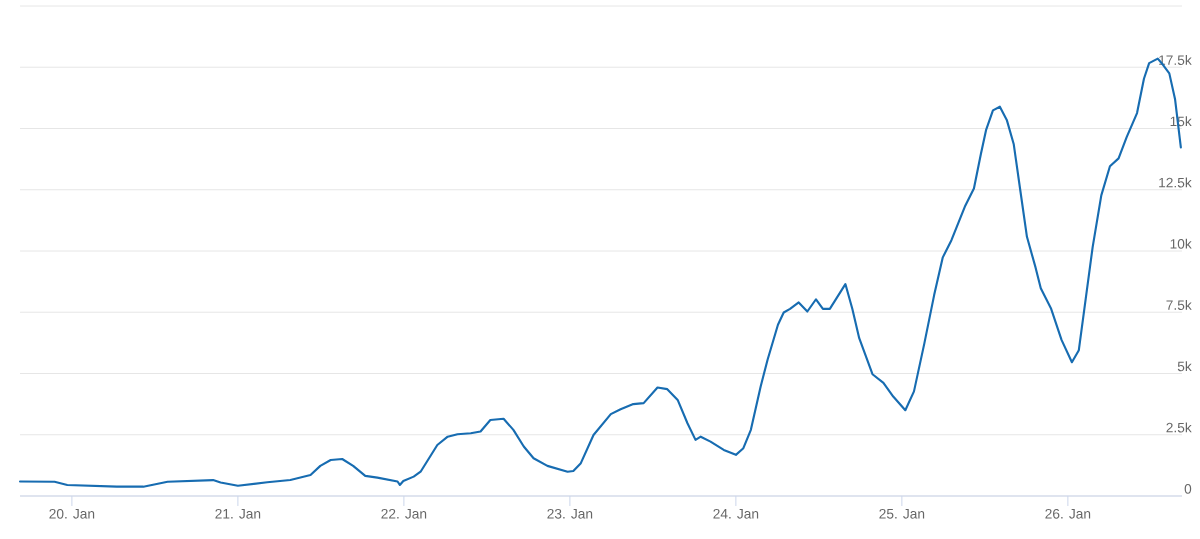  Describe the element at coordinates (1179, 427) in the screenshot. I see `y-tick-label: 2.5k` at that location.